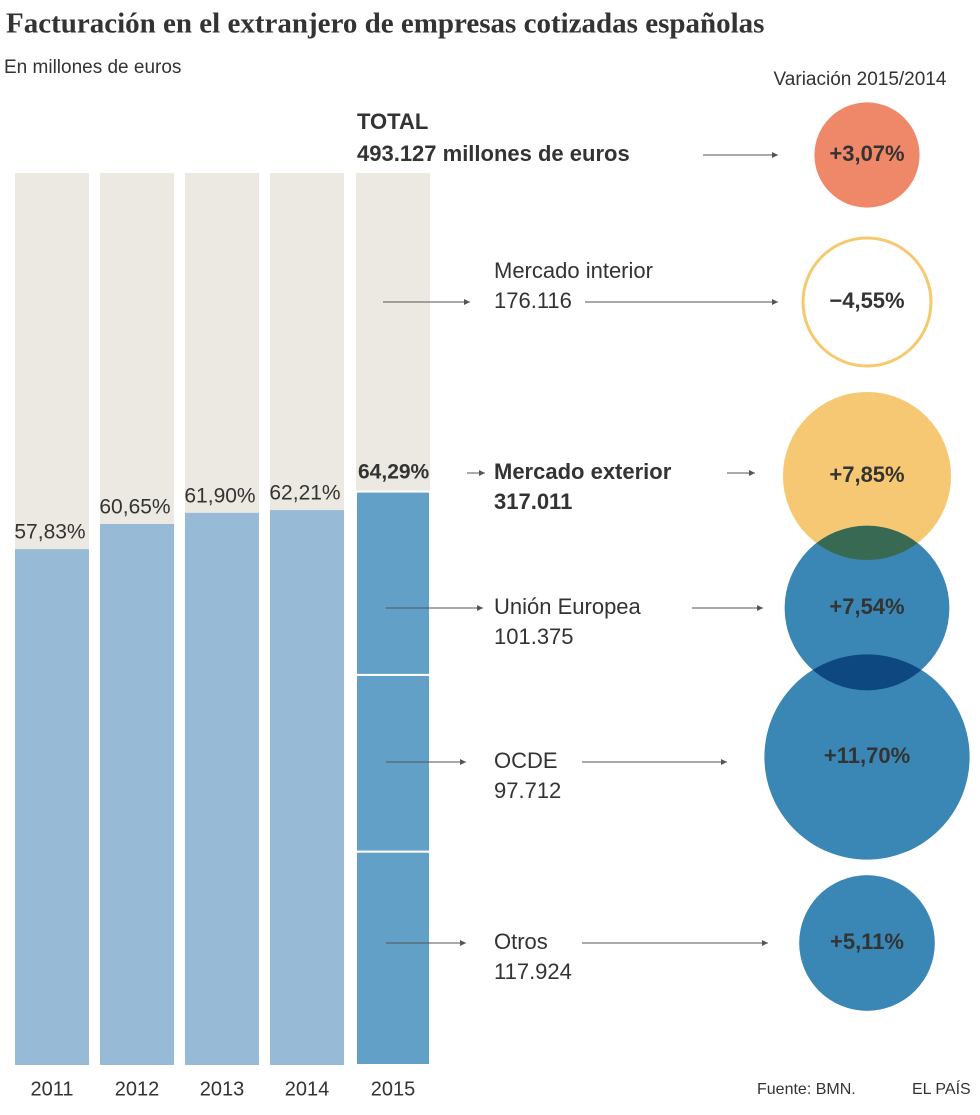 Image resolution: width=980 pixels, height=1115 pixels. Describe the element at coordinates (137, 1089) in the screenshot. I see `x-tick-label: 2012` at that location.